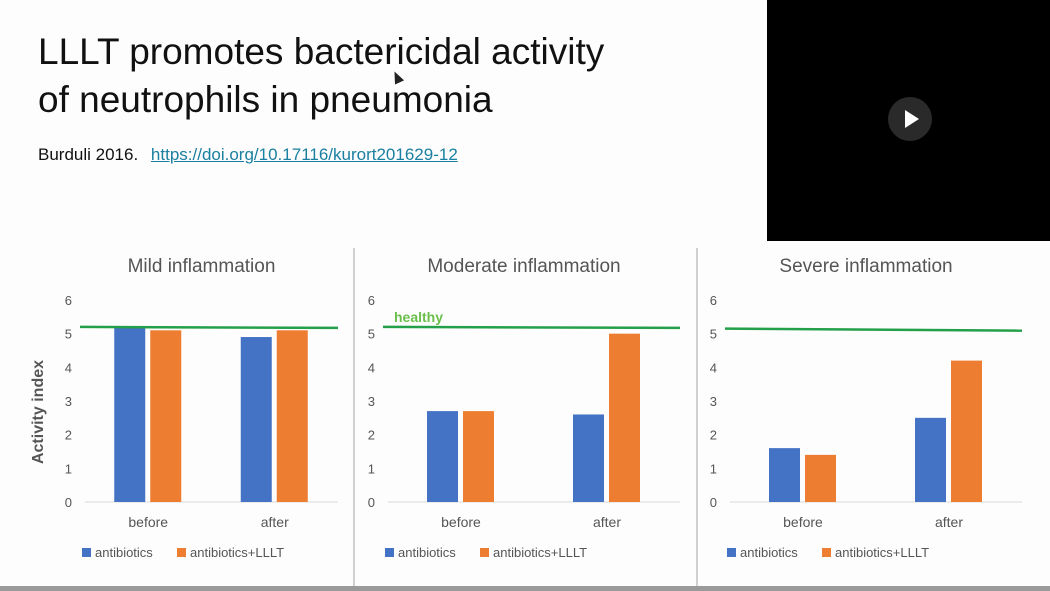 The image size is (1050, 591). Describe the element at coordinates (38, 412) in the screenshot. I see `shared-y-axis-label: Activity index` at that location.